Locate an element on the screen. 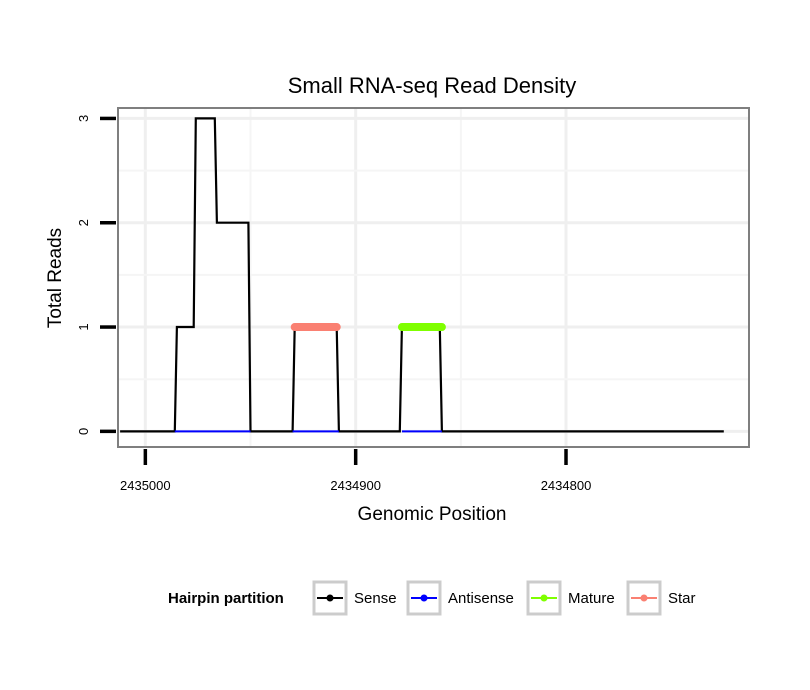 This screenshot has height=690, width=810. legend-label-sense: Sense is located at coordinates (375, 598).